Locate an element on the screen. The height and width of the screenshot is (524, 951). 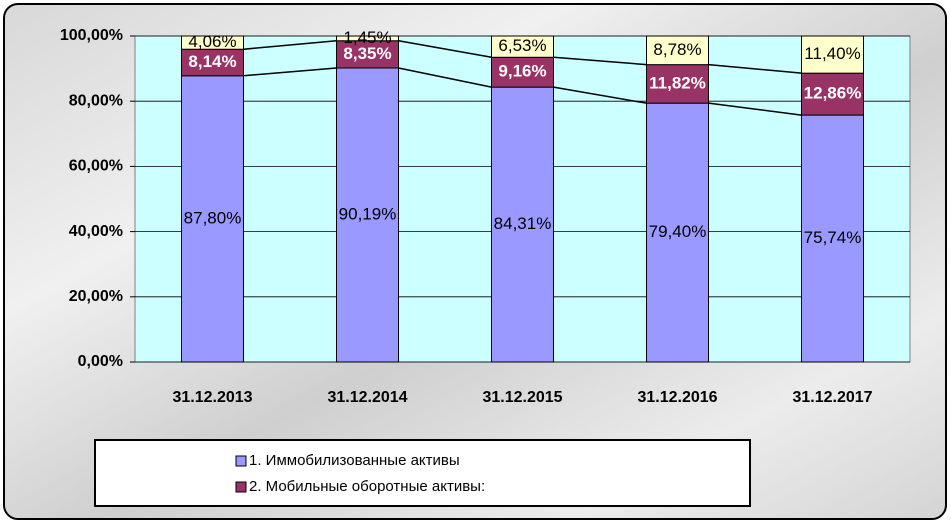
data-label: 84,31% is located at coordinates (523, 223).